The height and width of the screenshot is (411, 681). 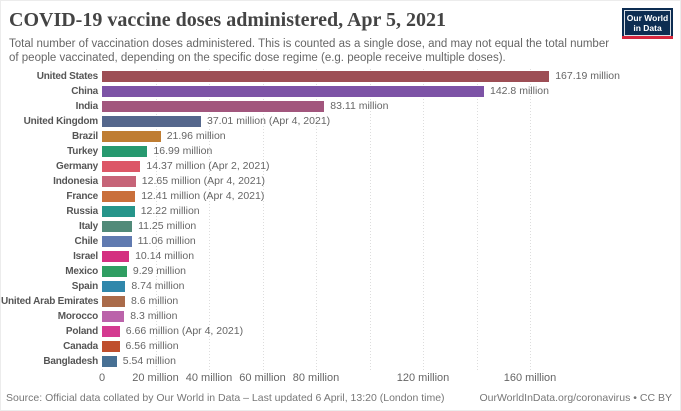 What do you see at coordinates (340, 211) in the screenshot?
I see `bar-row: Russia 12.22 million` at bounding box center [340, 211].